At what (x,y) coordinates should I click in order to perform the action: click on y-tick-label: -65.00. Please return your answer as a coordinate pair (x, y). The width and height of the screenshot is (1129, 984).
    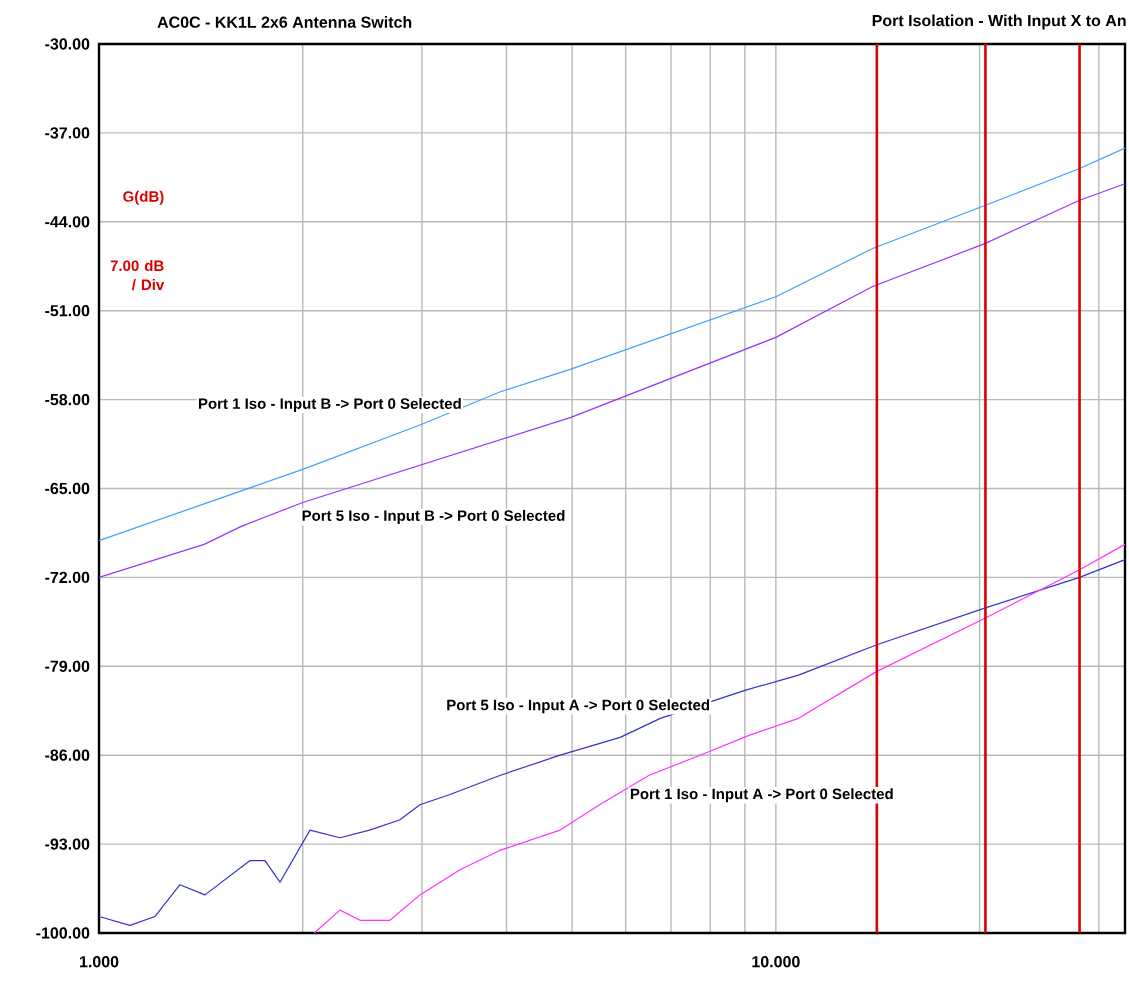
    Looking at the image, I should click on (67, 488).